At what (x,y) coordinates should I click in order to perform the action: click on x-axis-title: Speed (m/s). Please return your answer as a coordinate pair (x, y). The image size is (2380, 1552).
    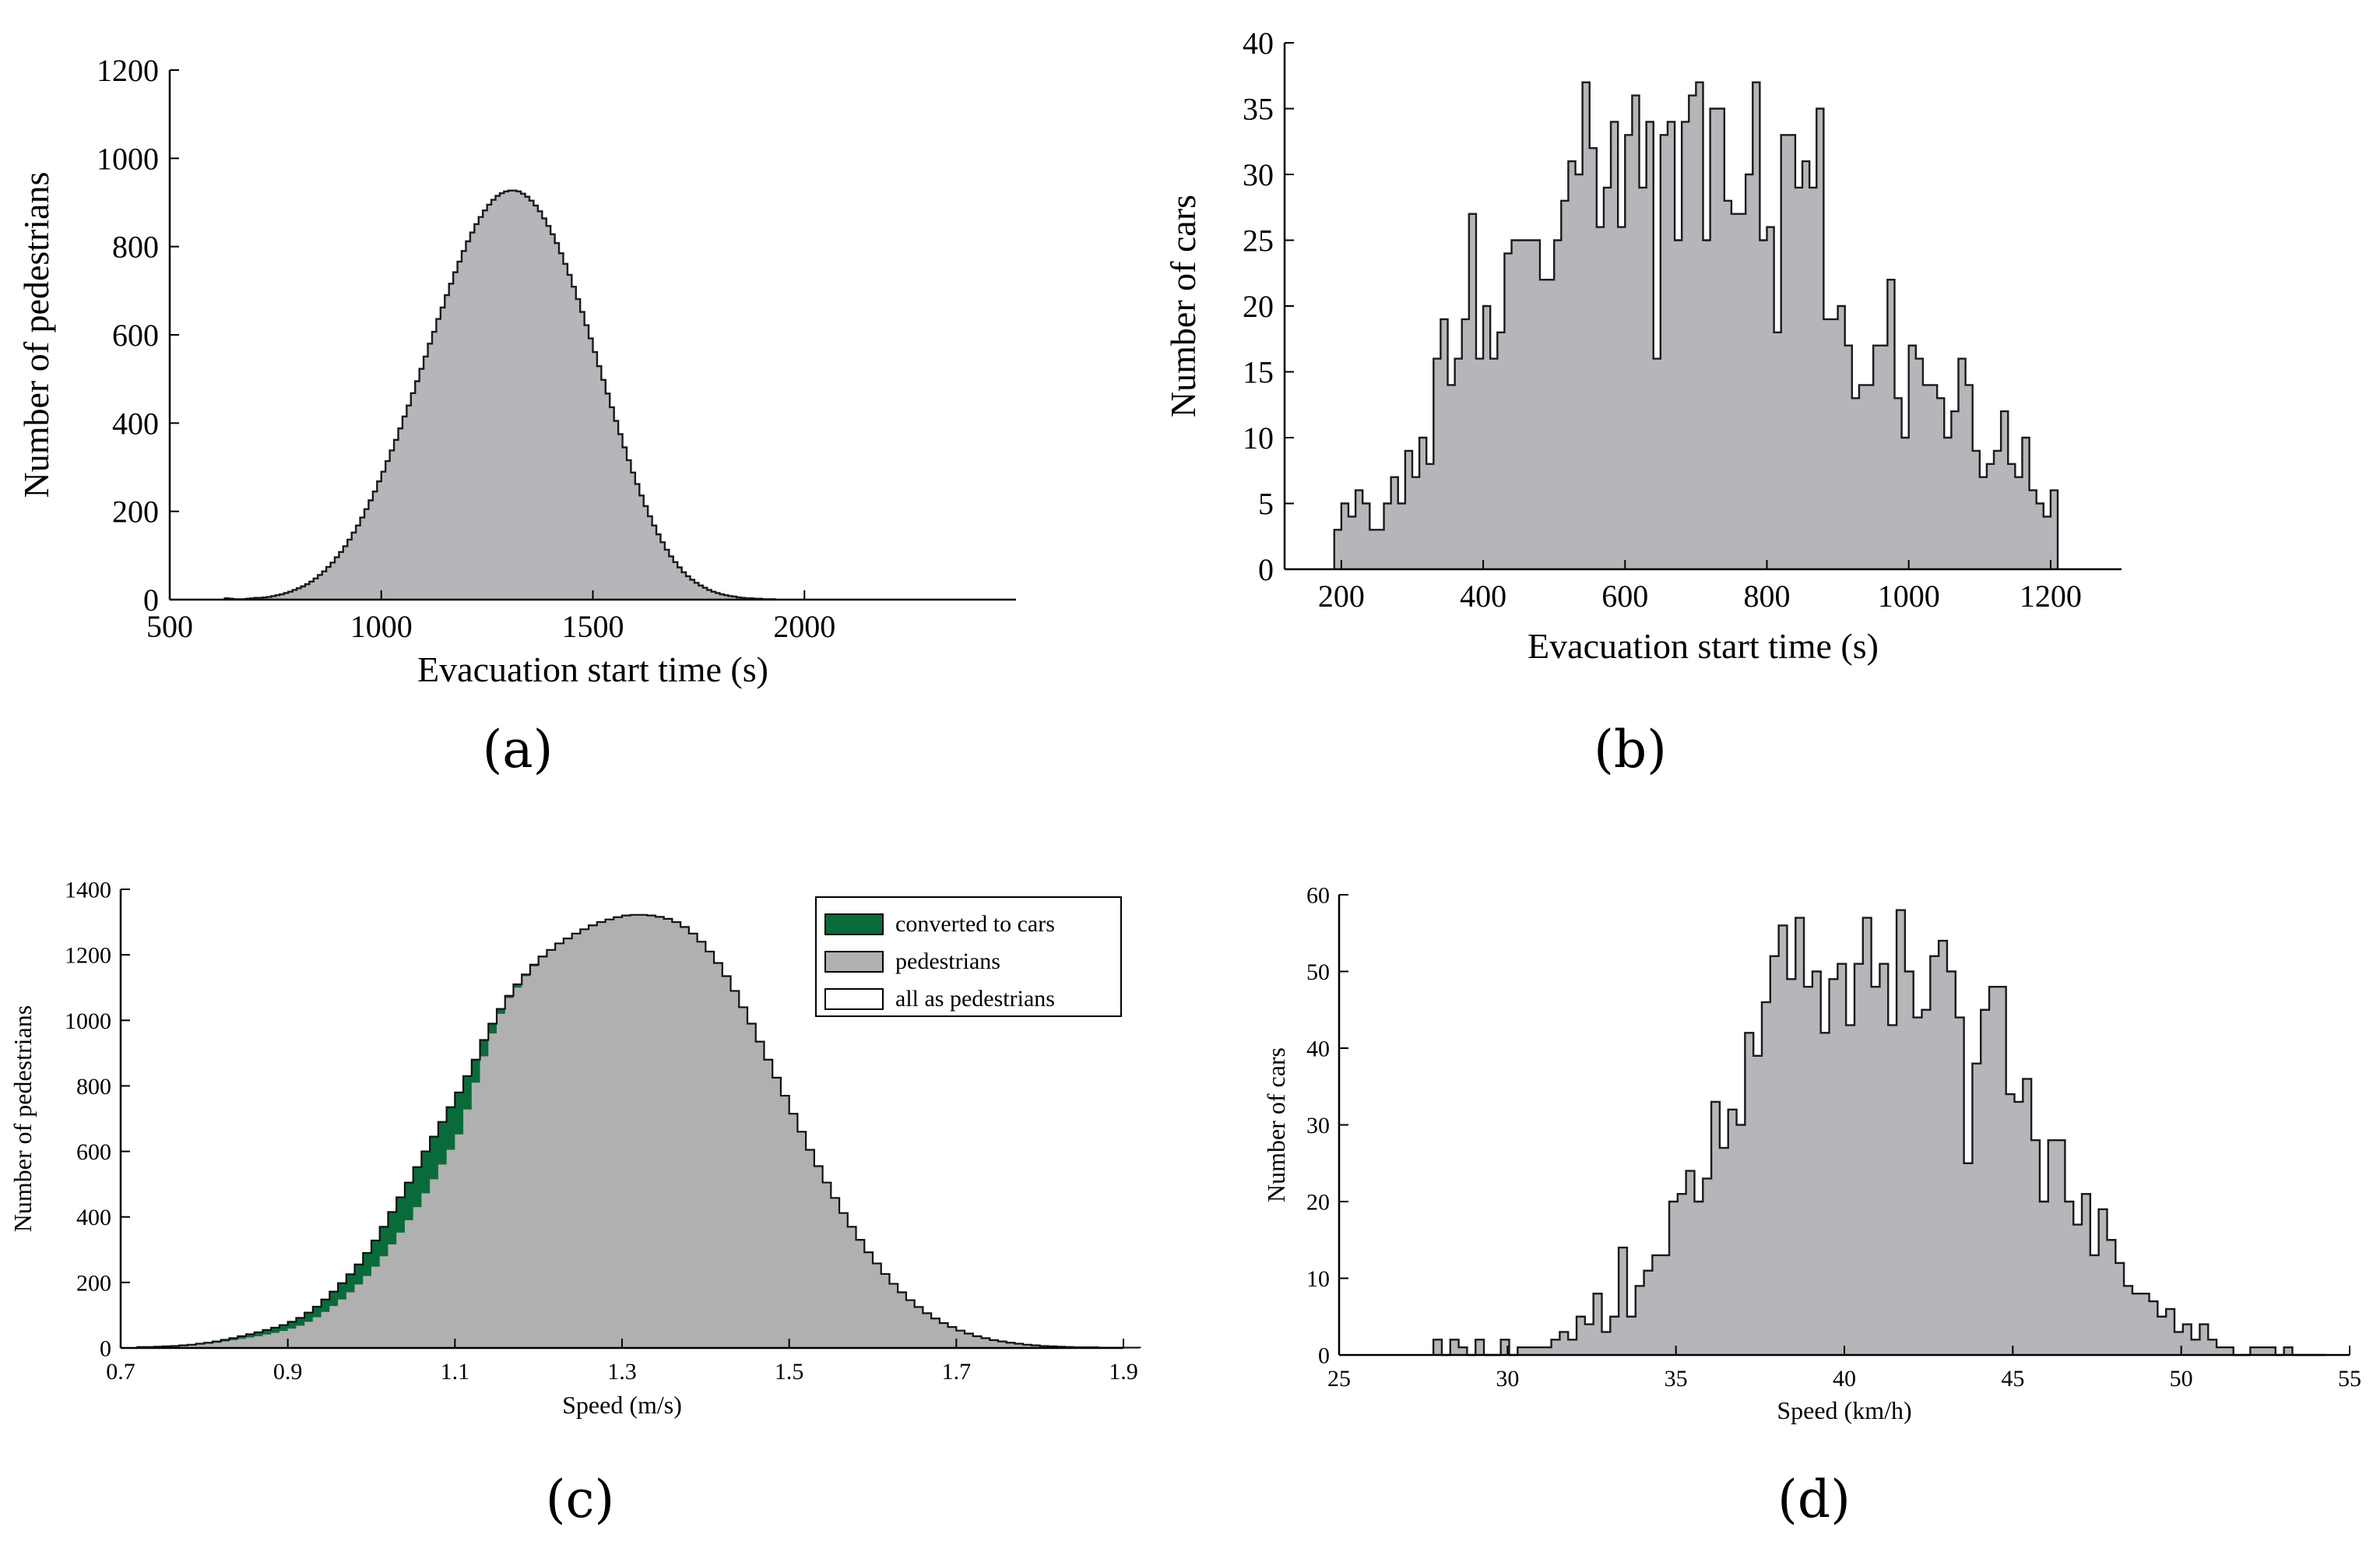
    Looking at the image, I should click on (622, 1405).